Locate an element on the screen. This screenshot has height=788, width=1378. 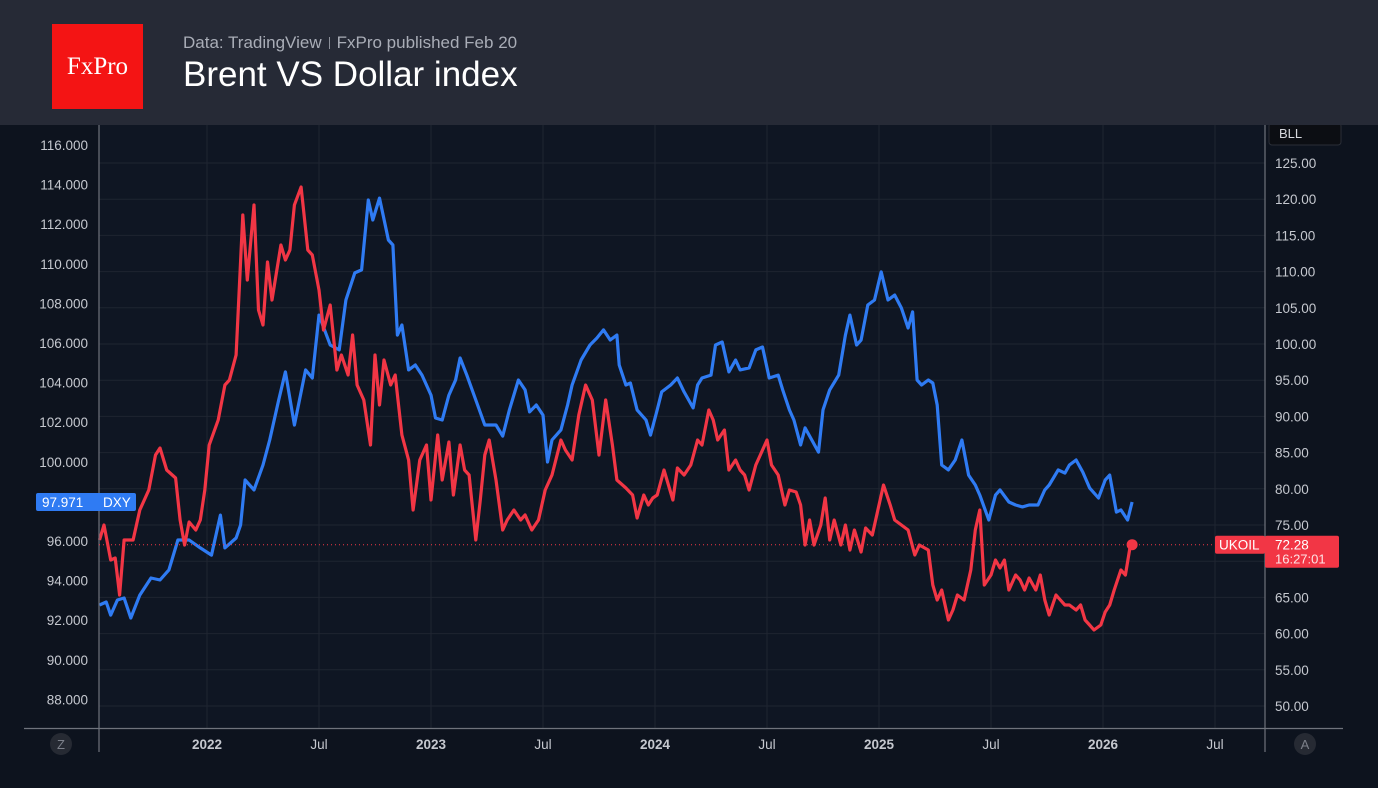
left-tick-label: 92.000 is located at coordinates (67, 620).